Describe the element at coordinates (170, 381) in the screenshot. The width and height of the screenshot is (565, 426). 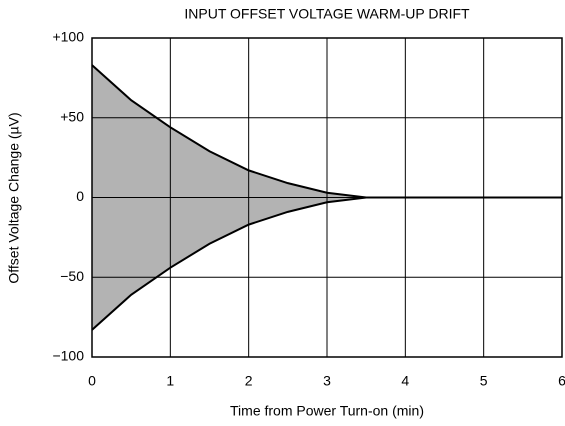
I see `x-tick-label: 1` at that location.